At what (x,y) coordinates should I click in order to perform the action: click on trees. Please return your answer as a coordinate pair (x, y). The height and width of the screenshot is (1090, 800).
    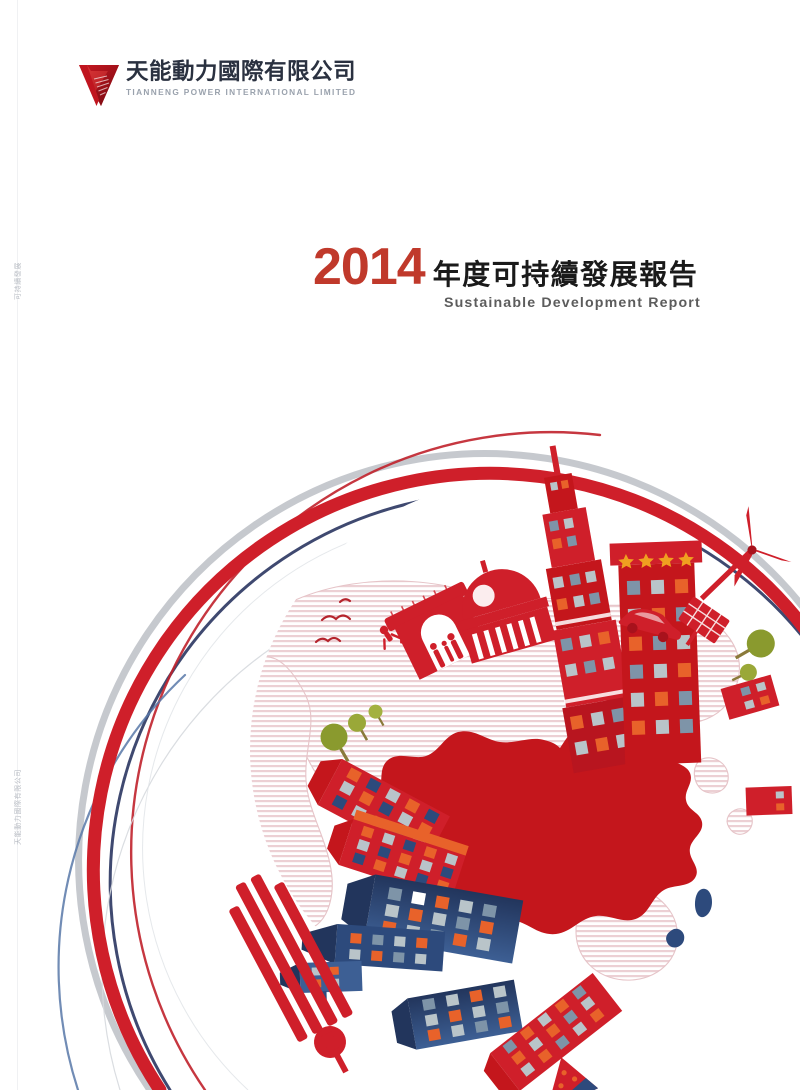
    Looking at the image, I should click on (547, 696).